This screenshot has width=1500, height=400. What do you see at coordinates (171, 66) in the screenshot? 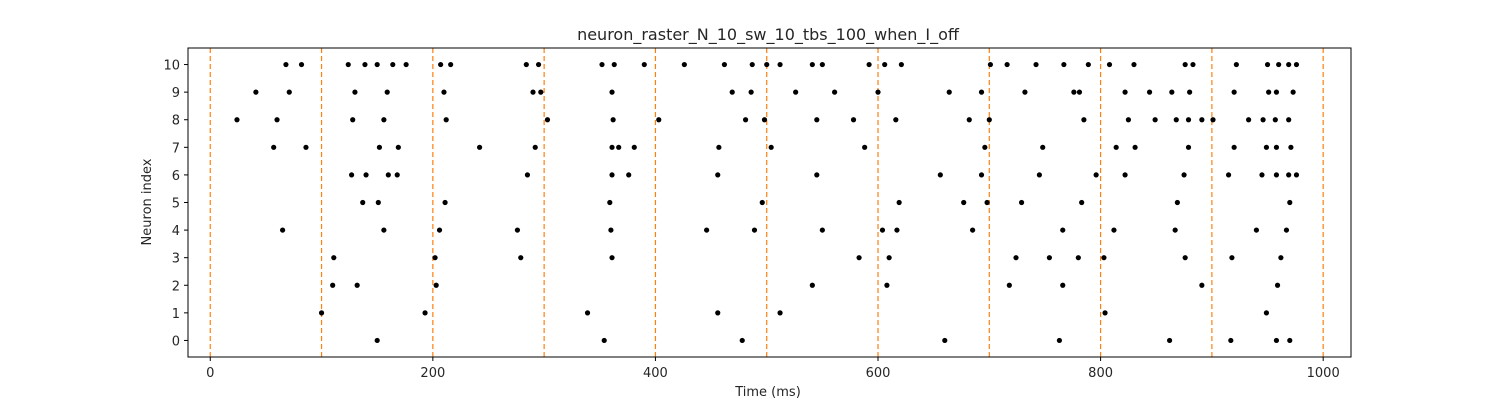
I see `y-tick-label: 10` at bounding box center [171, 66].